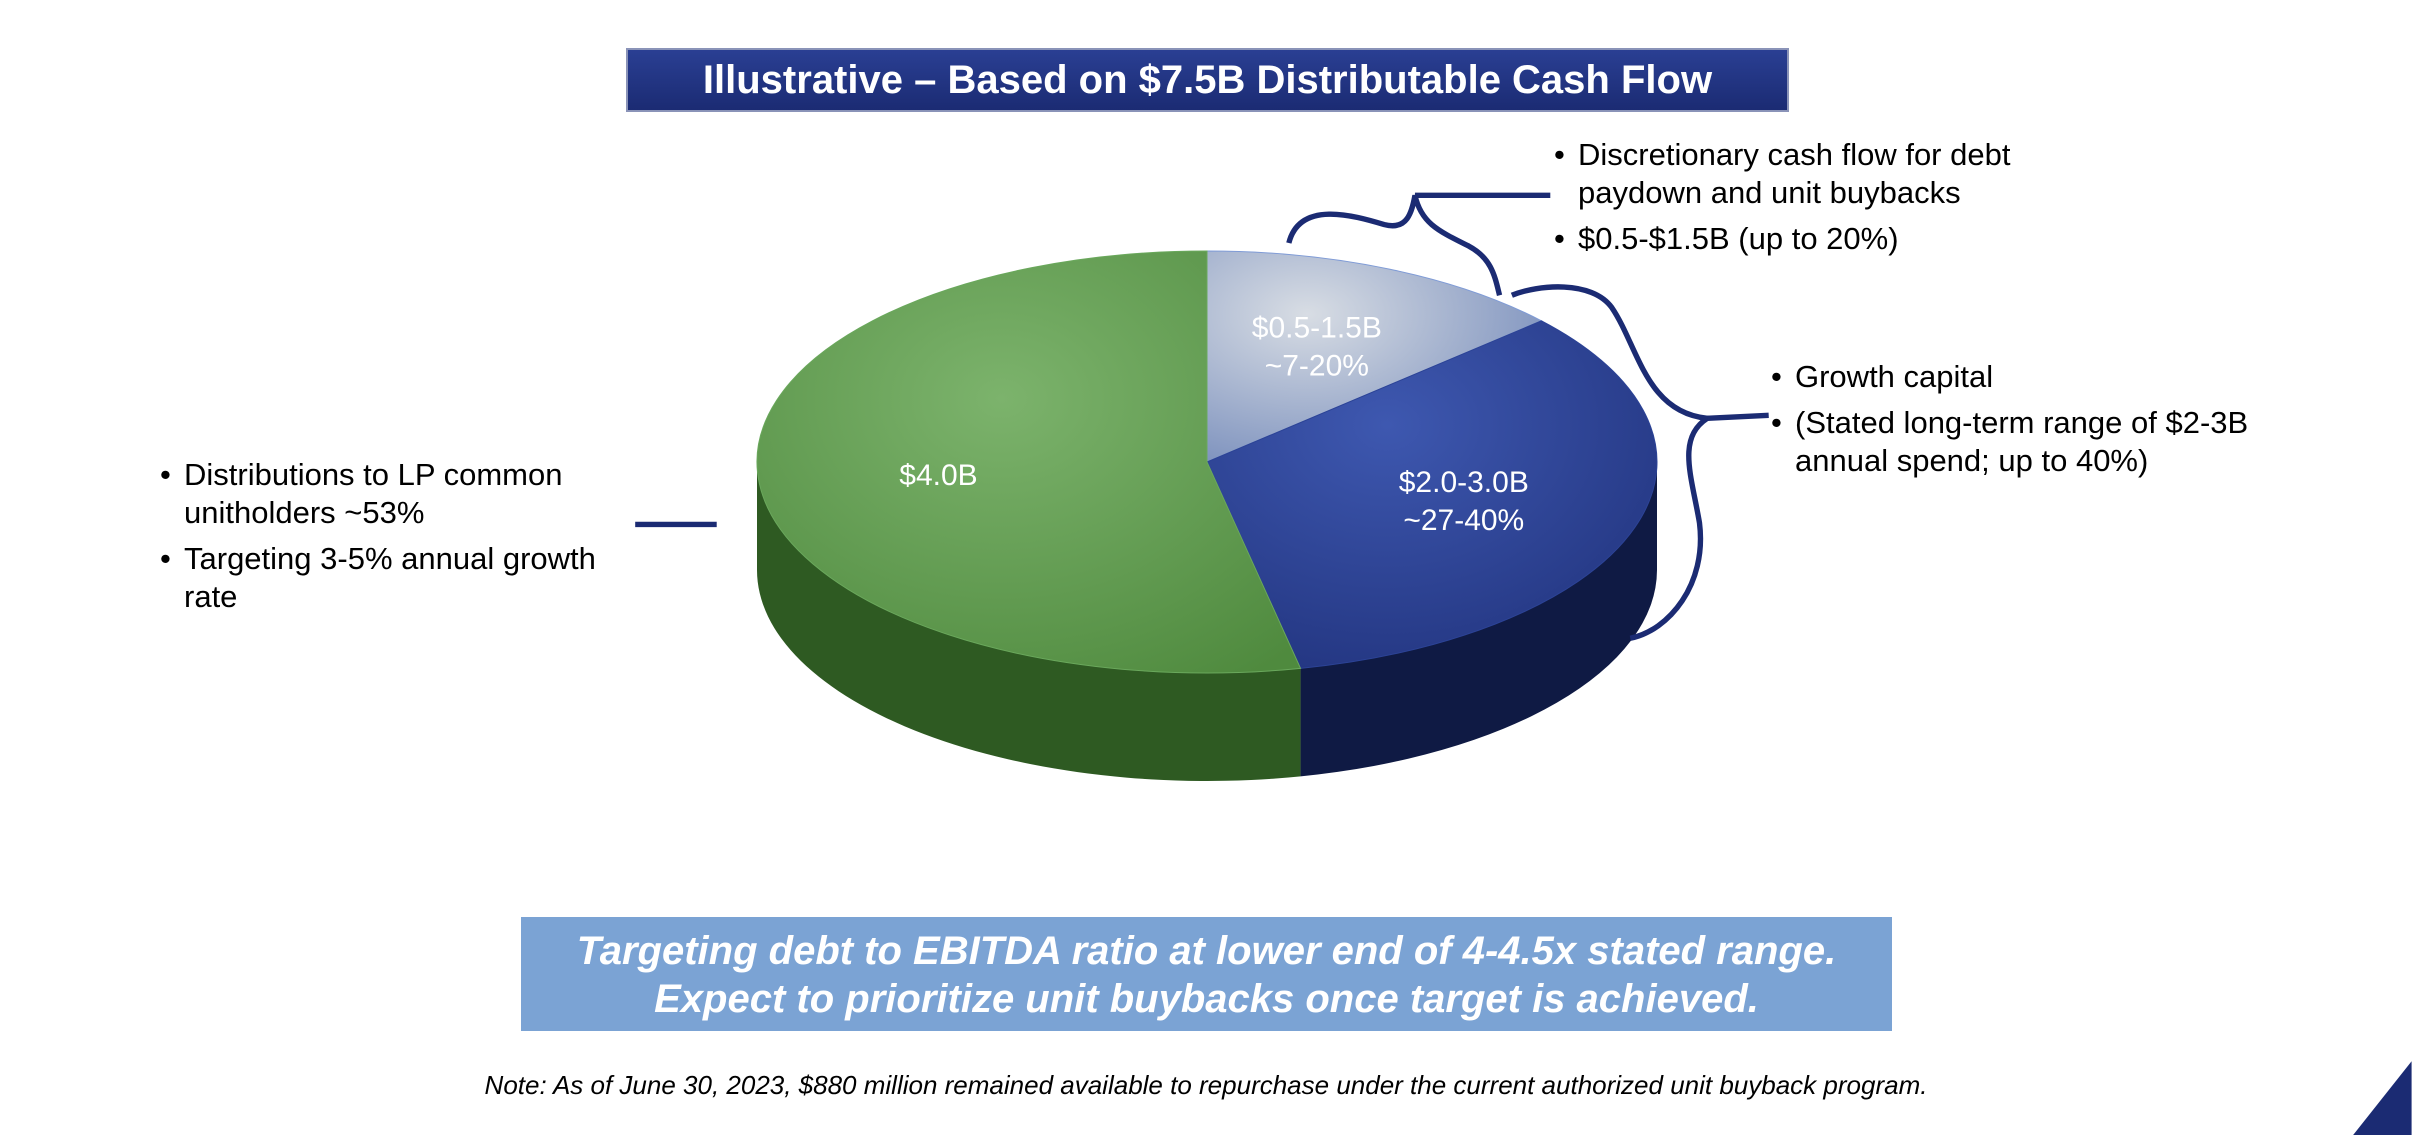  What do you see at coordinates (373, 474) in the screenshot?
I see `bullet-line: Distributions to LP common` at bounding box center [373, 474].